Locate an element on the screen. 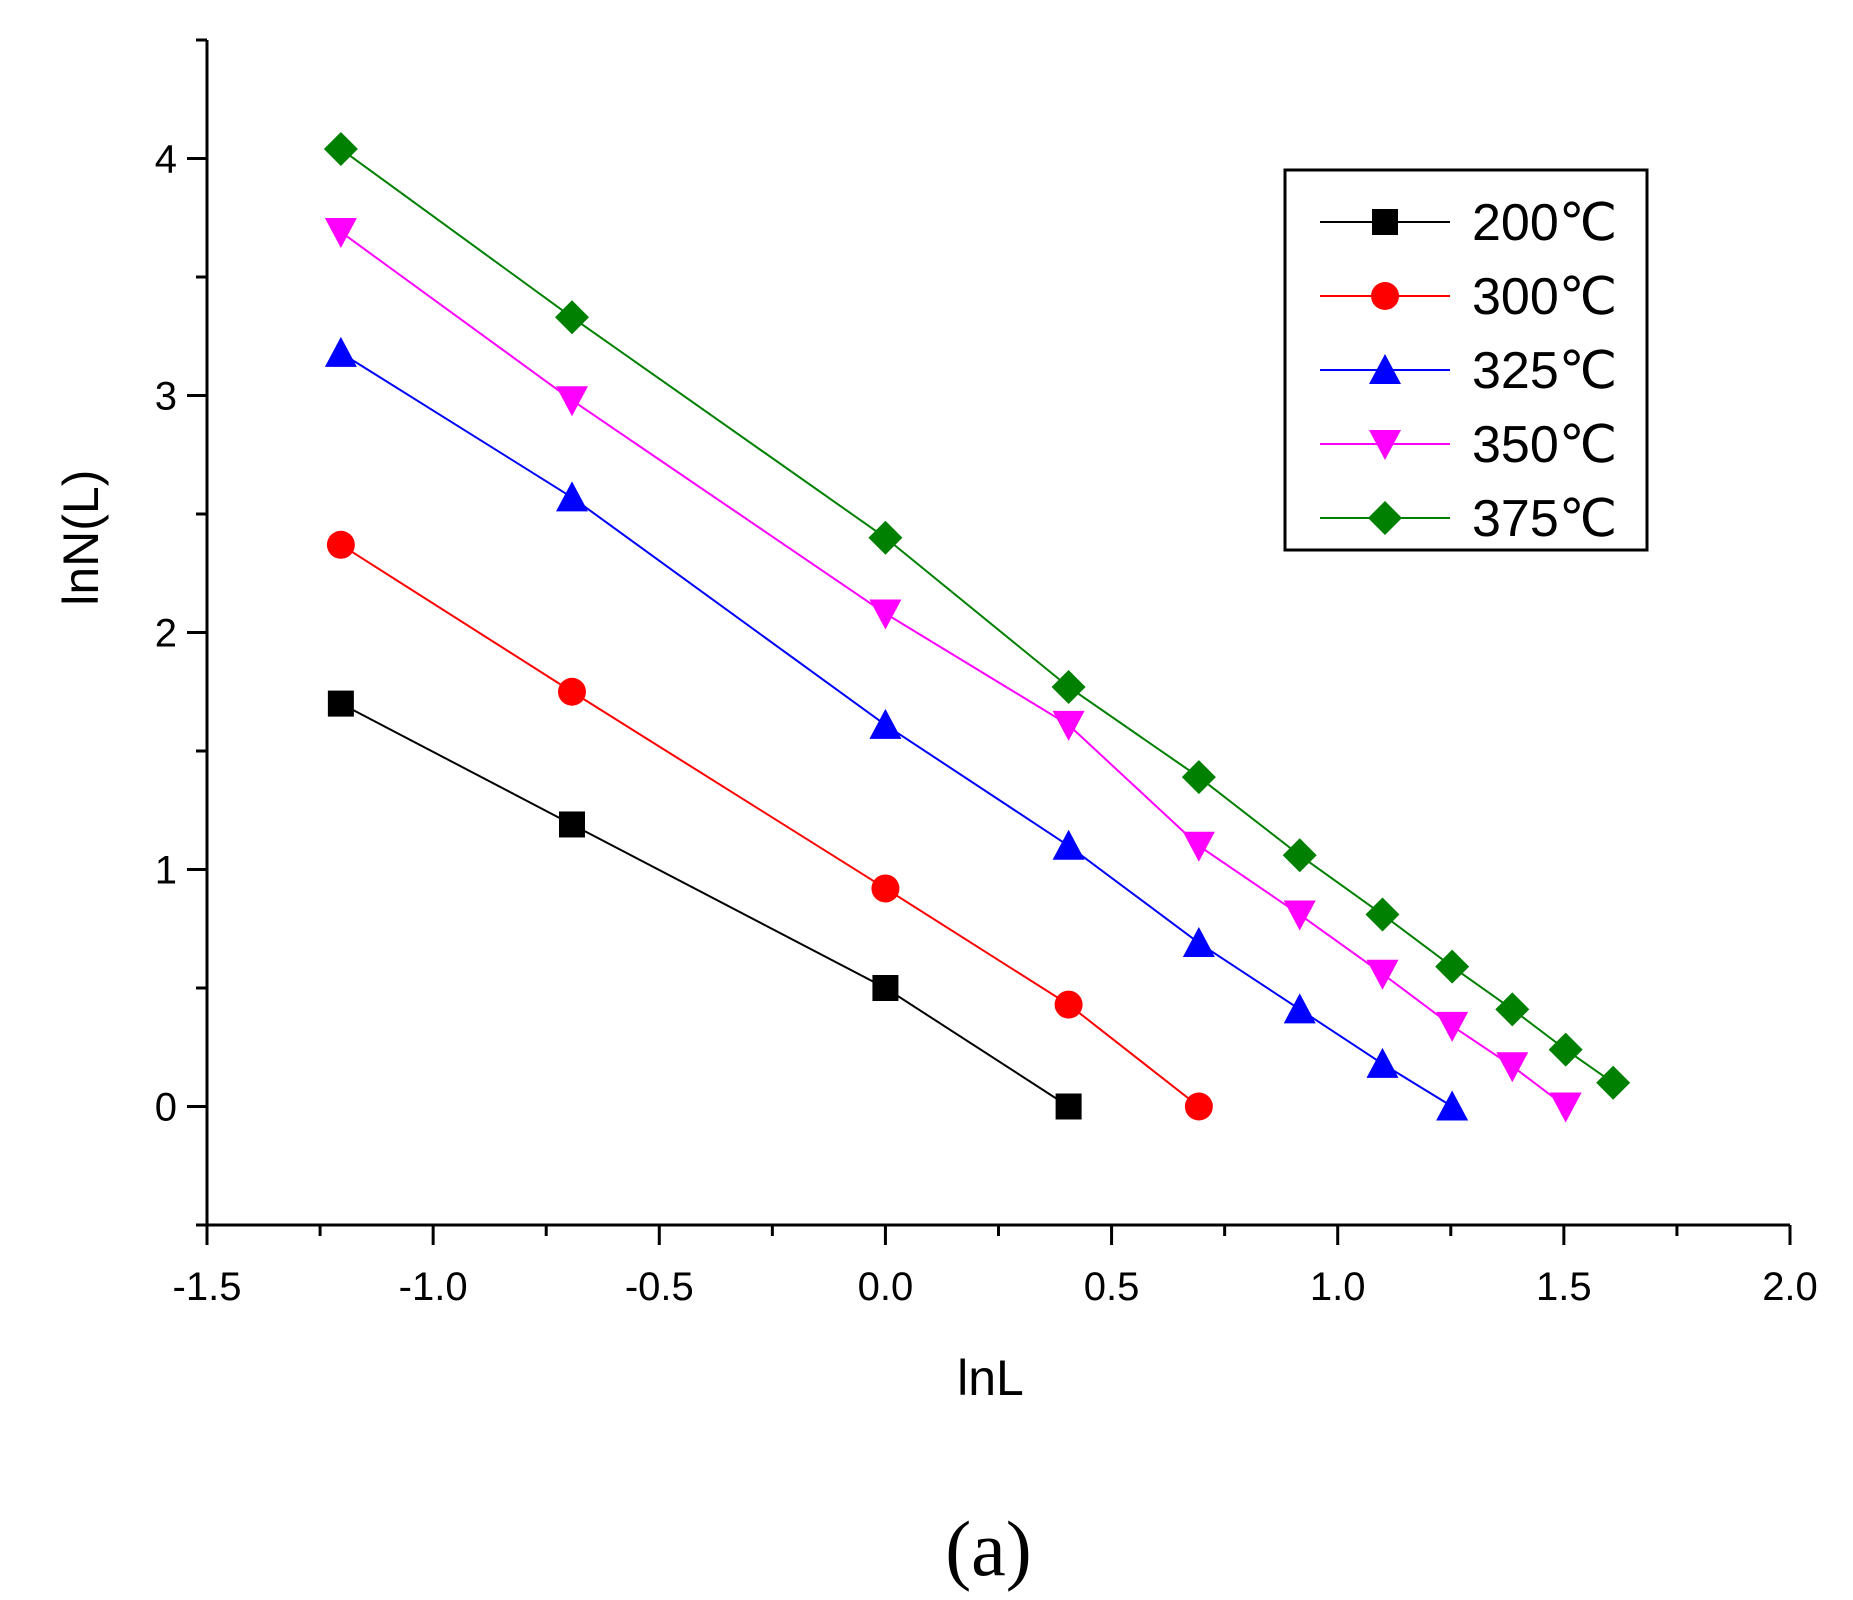 This screenshot has height=1600, width=1853. series-line is located at coordinates (705, 905).